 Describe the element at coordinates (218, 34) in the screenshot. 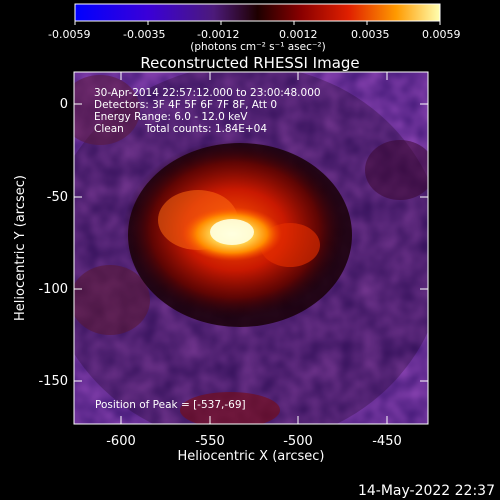

I see `colorbar-tick-label: -0.0012` at that location.